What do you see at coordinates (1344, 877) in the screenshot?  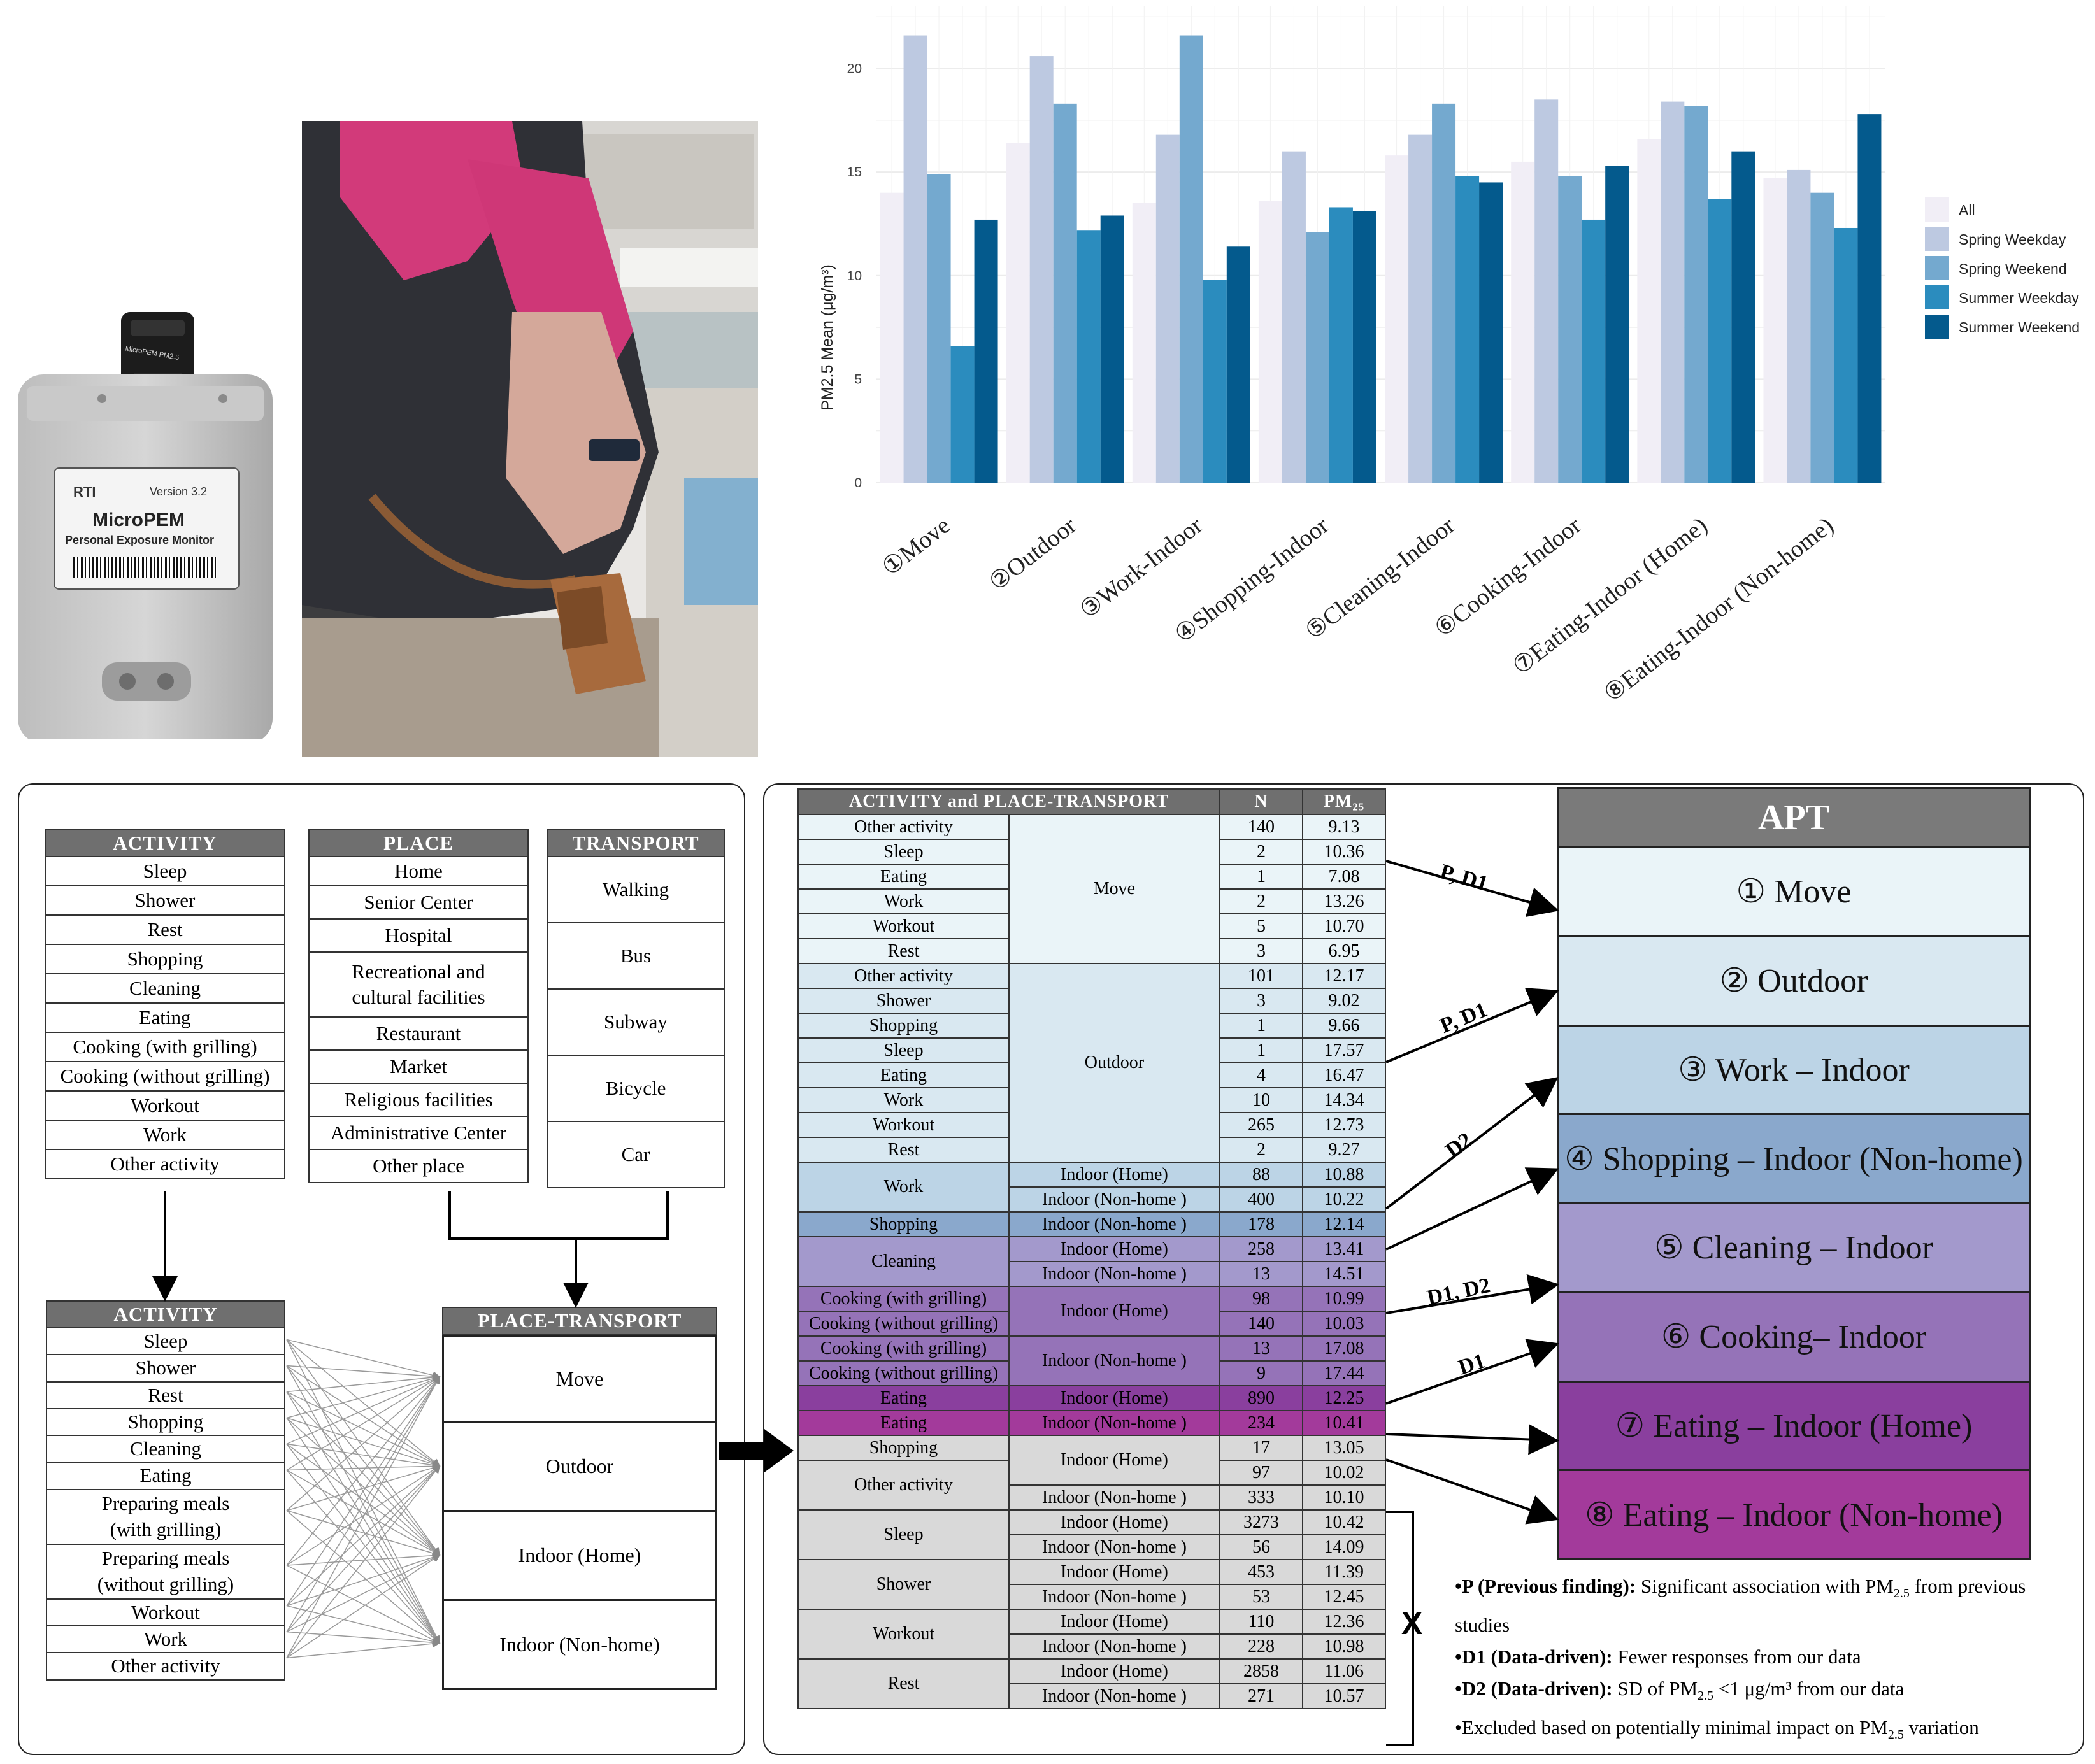 I see `mapping-pm-cell: 7.08` at bounding box center [1344, 877].